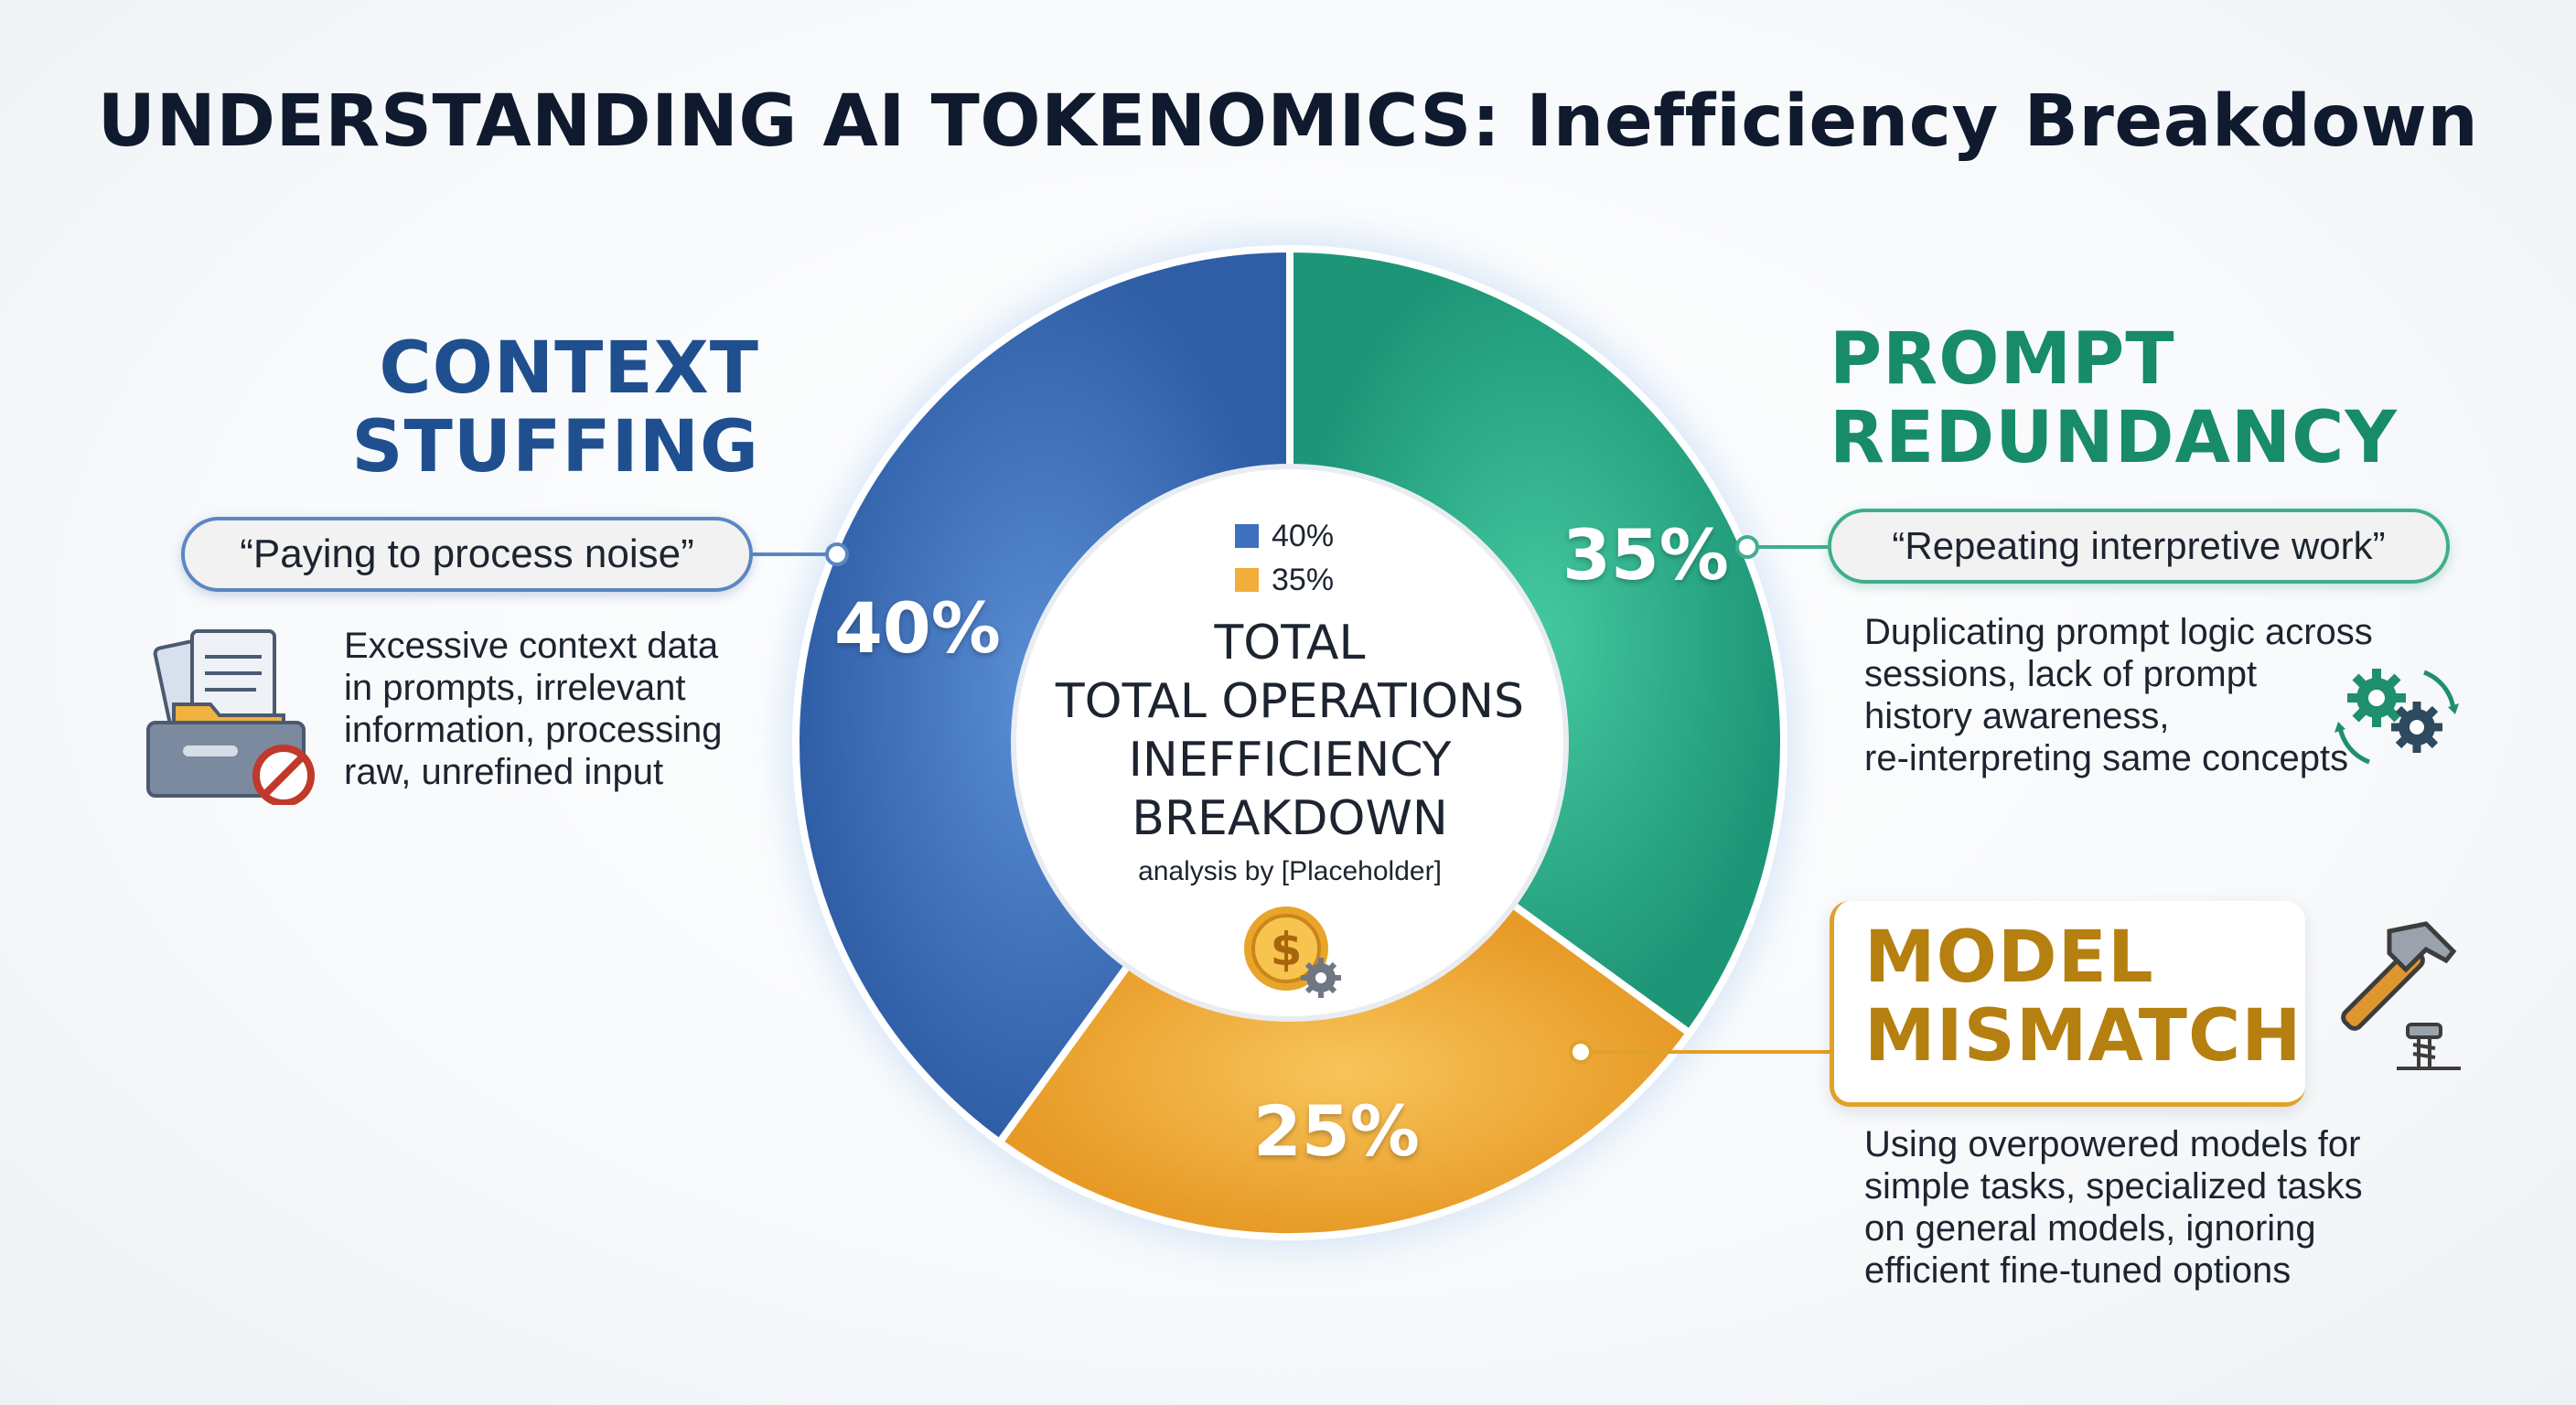 The image size is (2576, 1405). What do you see at coordinates (2083, 1036) in the screenshot?
I see `model-heading-line2: MISMATCH` at bounding box center [2083, 1036].